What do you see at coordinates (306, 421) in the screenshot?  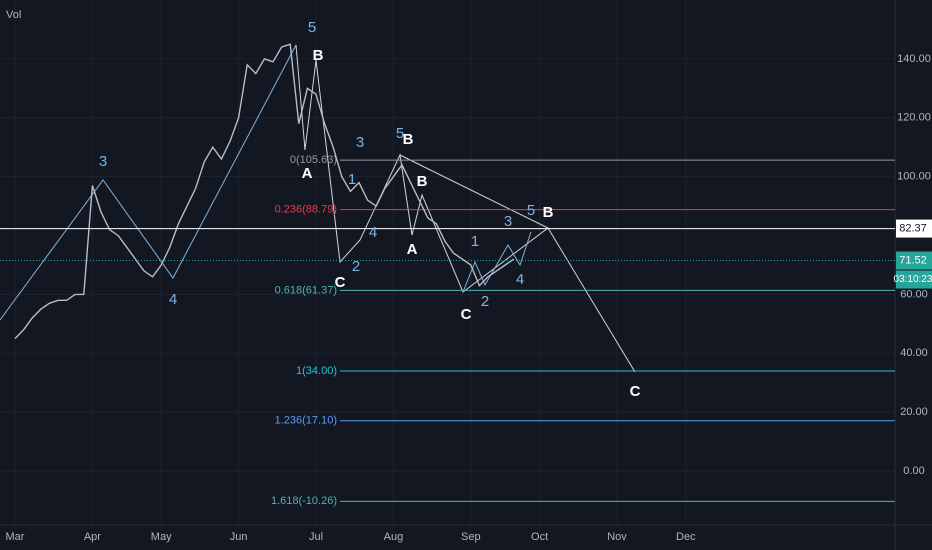 I see `fib-label: 1.236(17.10)` at bounding box center [306, 421].